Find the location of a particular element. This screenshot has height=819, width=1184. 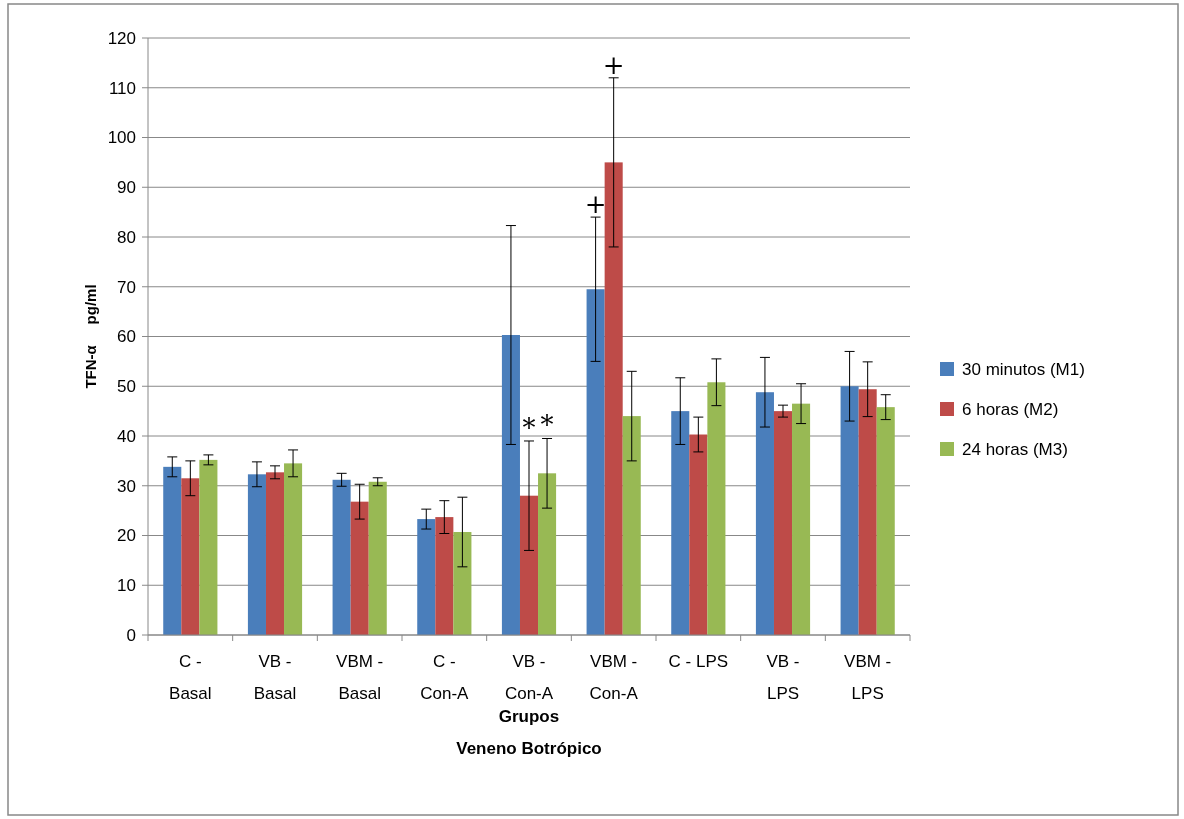

x-tick-label: VB - Con-A is located at coordinates (529, 677).